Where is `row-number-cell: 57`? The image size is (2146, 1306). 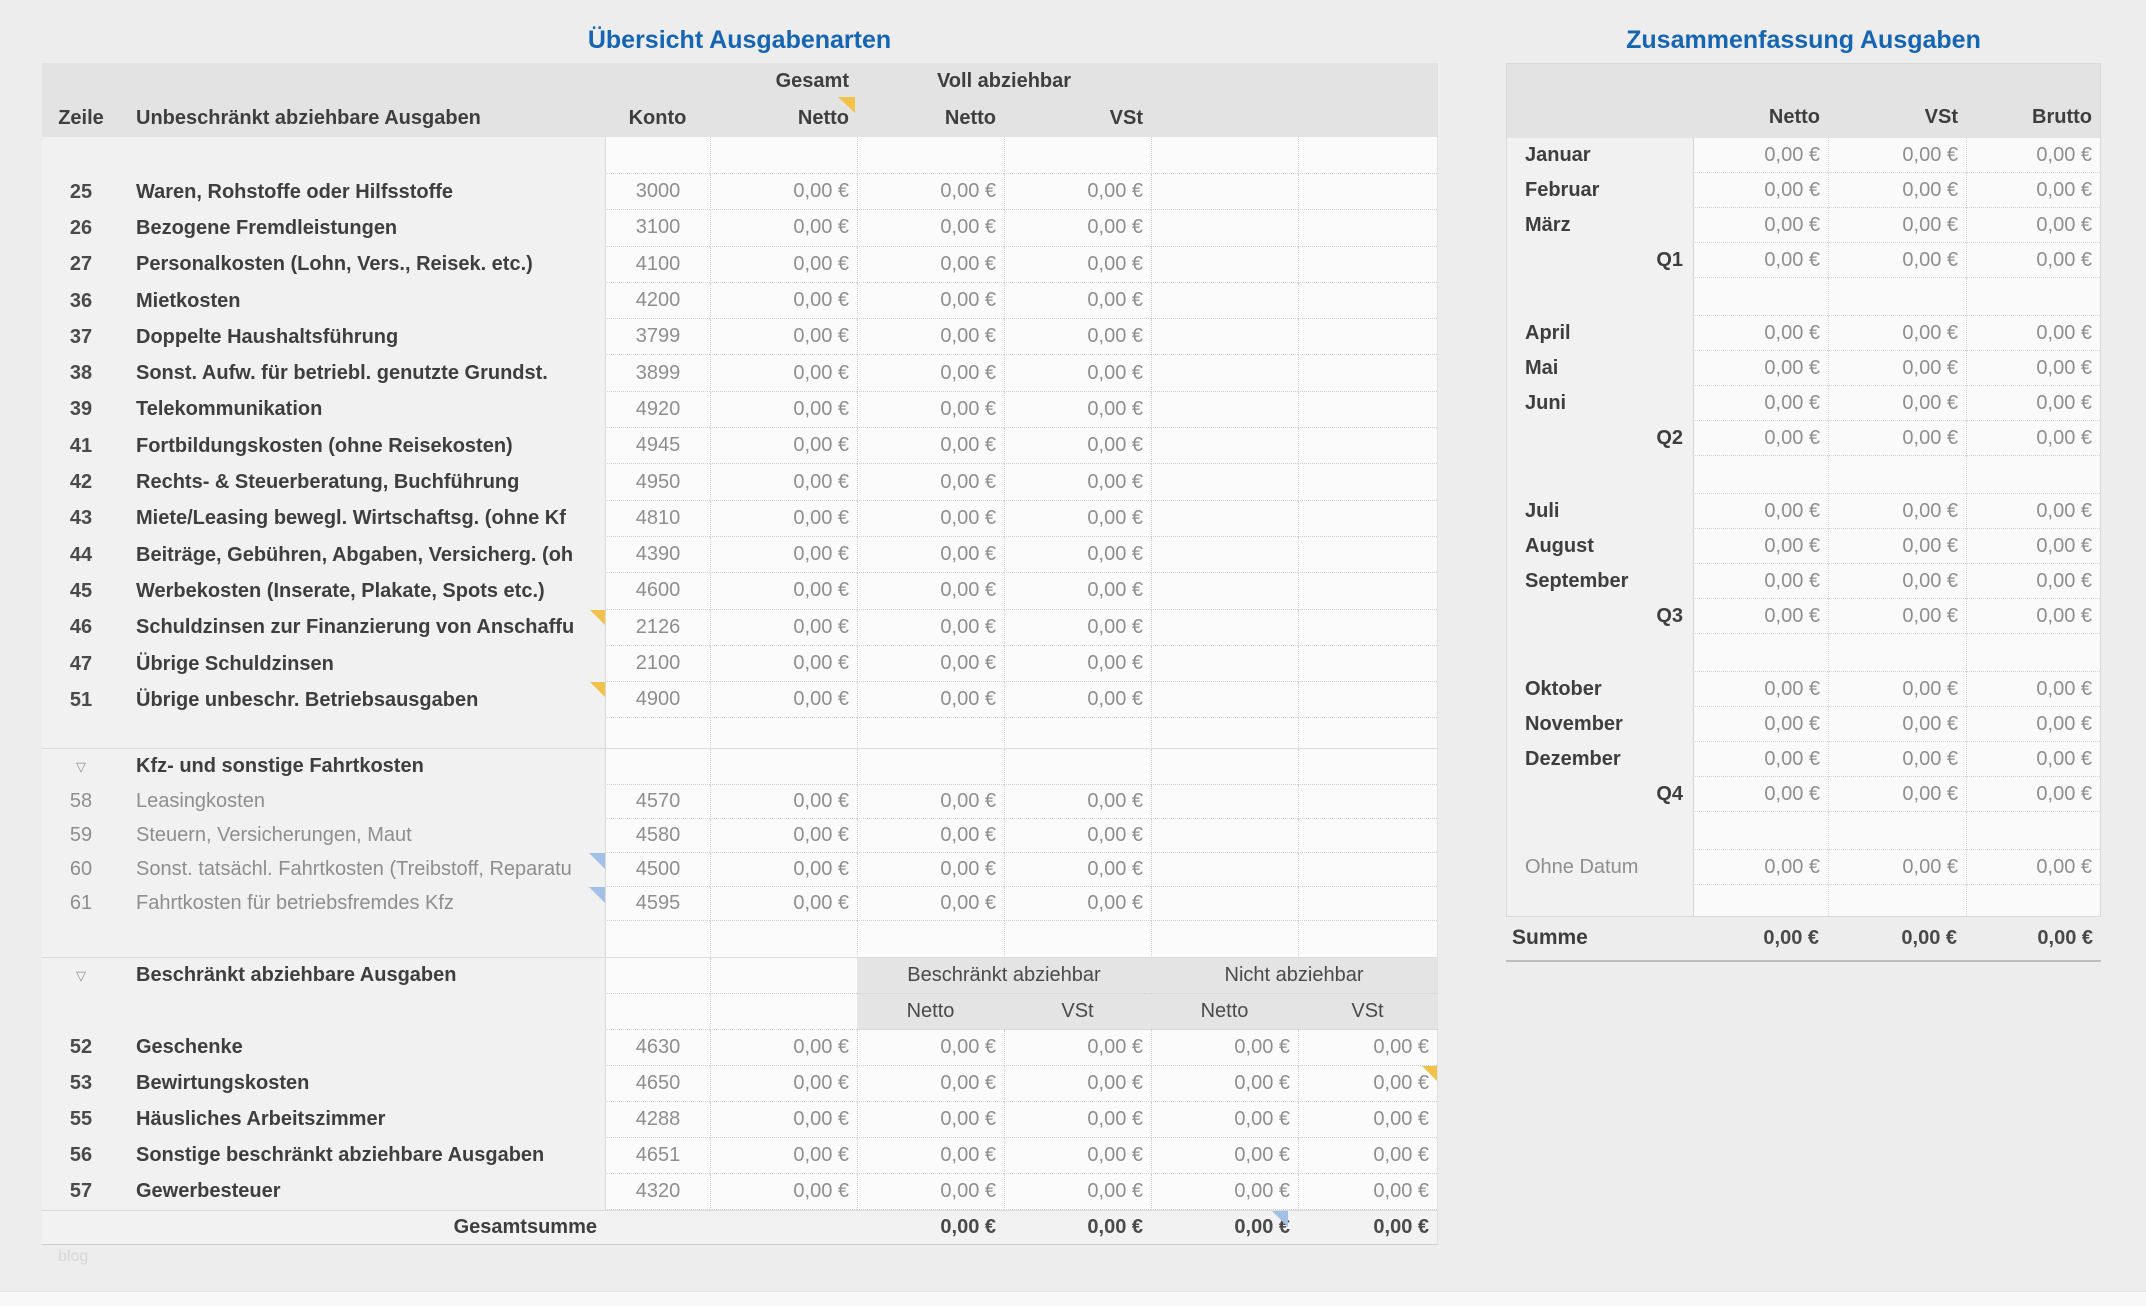
row-number-cell: 57 is located at coordinates (81, 1191).